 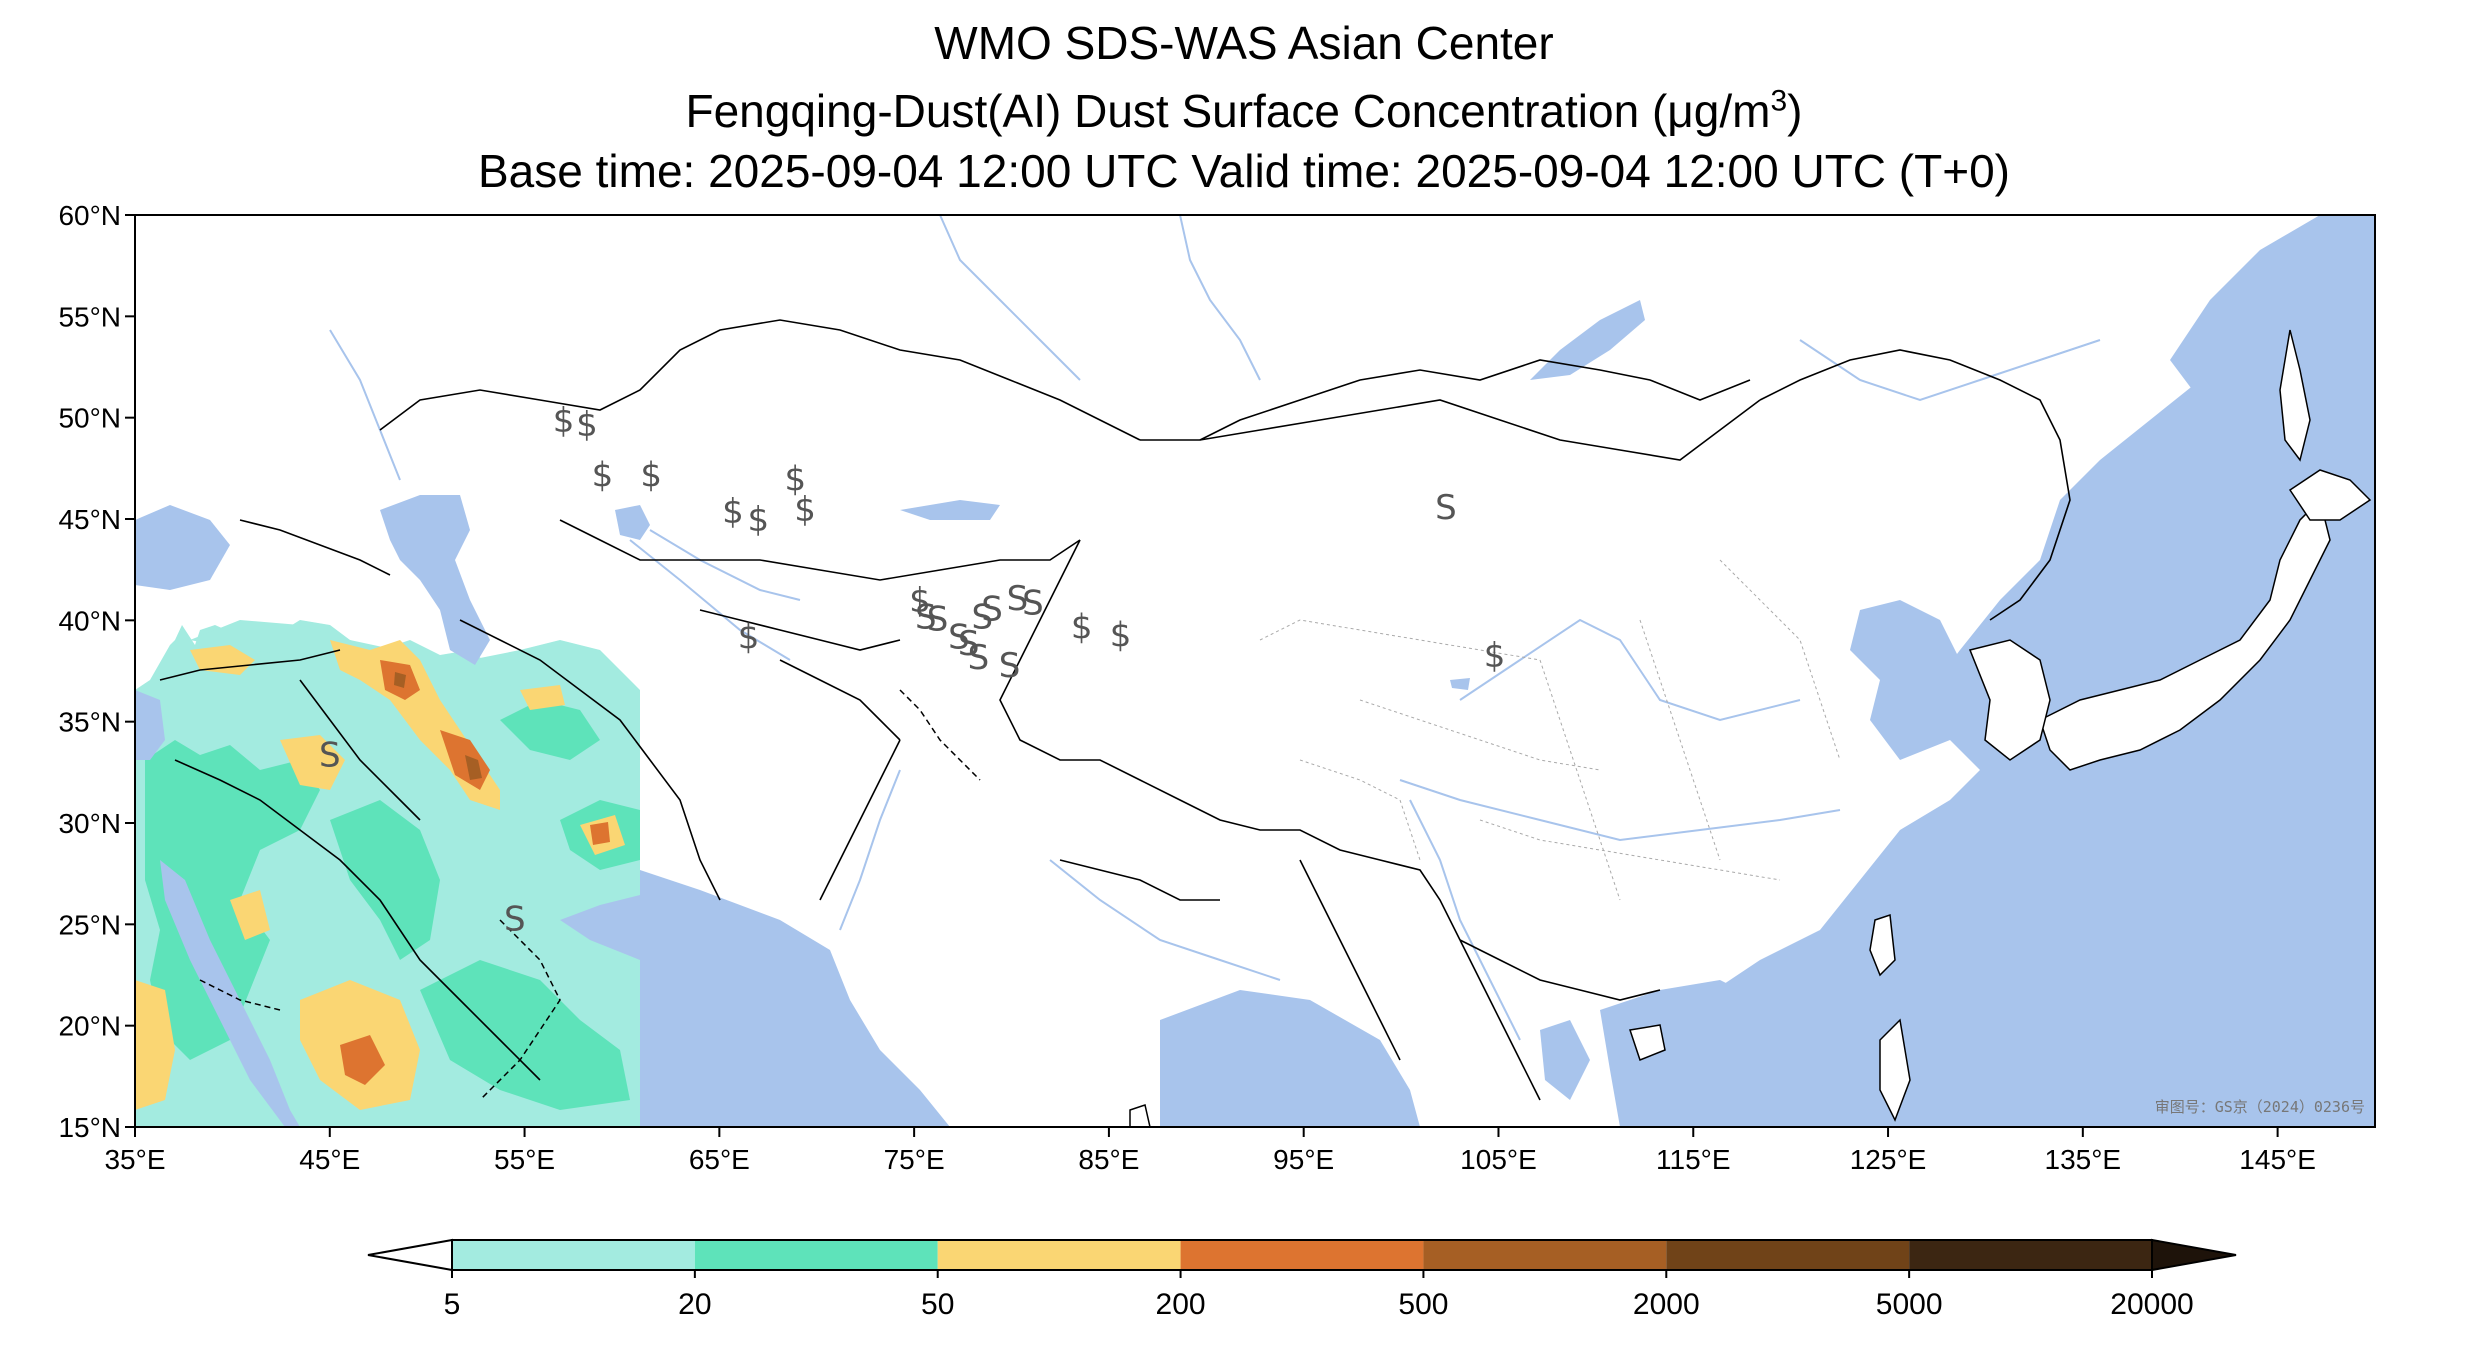 What do you see at coordinates (1450, 430) in the screenshot?
I see `china-mongolia-border` at bounding box center [1450, 430].